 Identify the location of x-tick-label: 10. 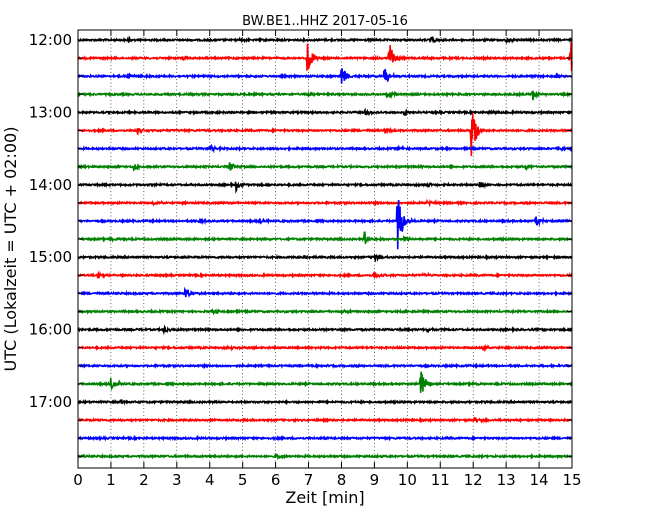
(407, 480).